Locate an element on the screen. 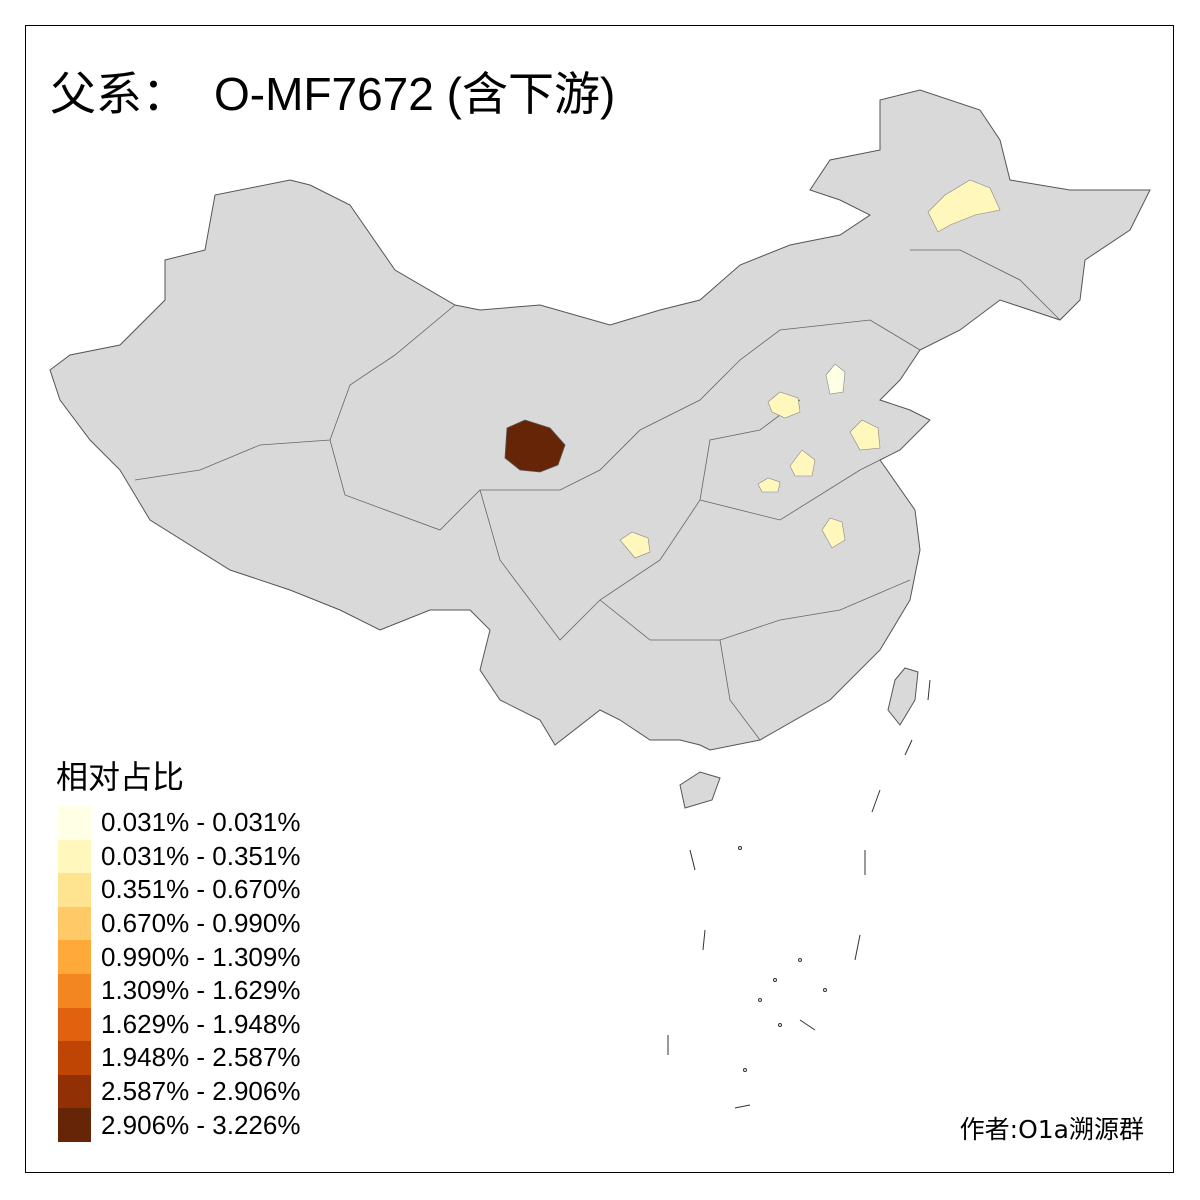 Image resolution: width=1200 pixels, height=1200 pixels. taiwan is located at coordinates (903, 696).